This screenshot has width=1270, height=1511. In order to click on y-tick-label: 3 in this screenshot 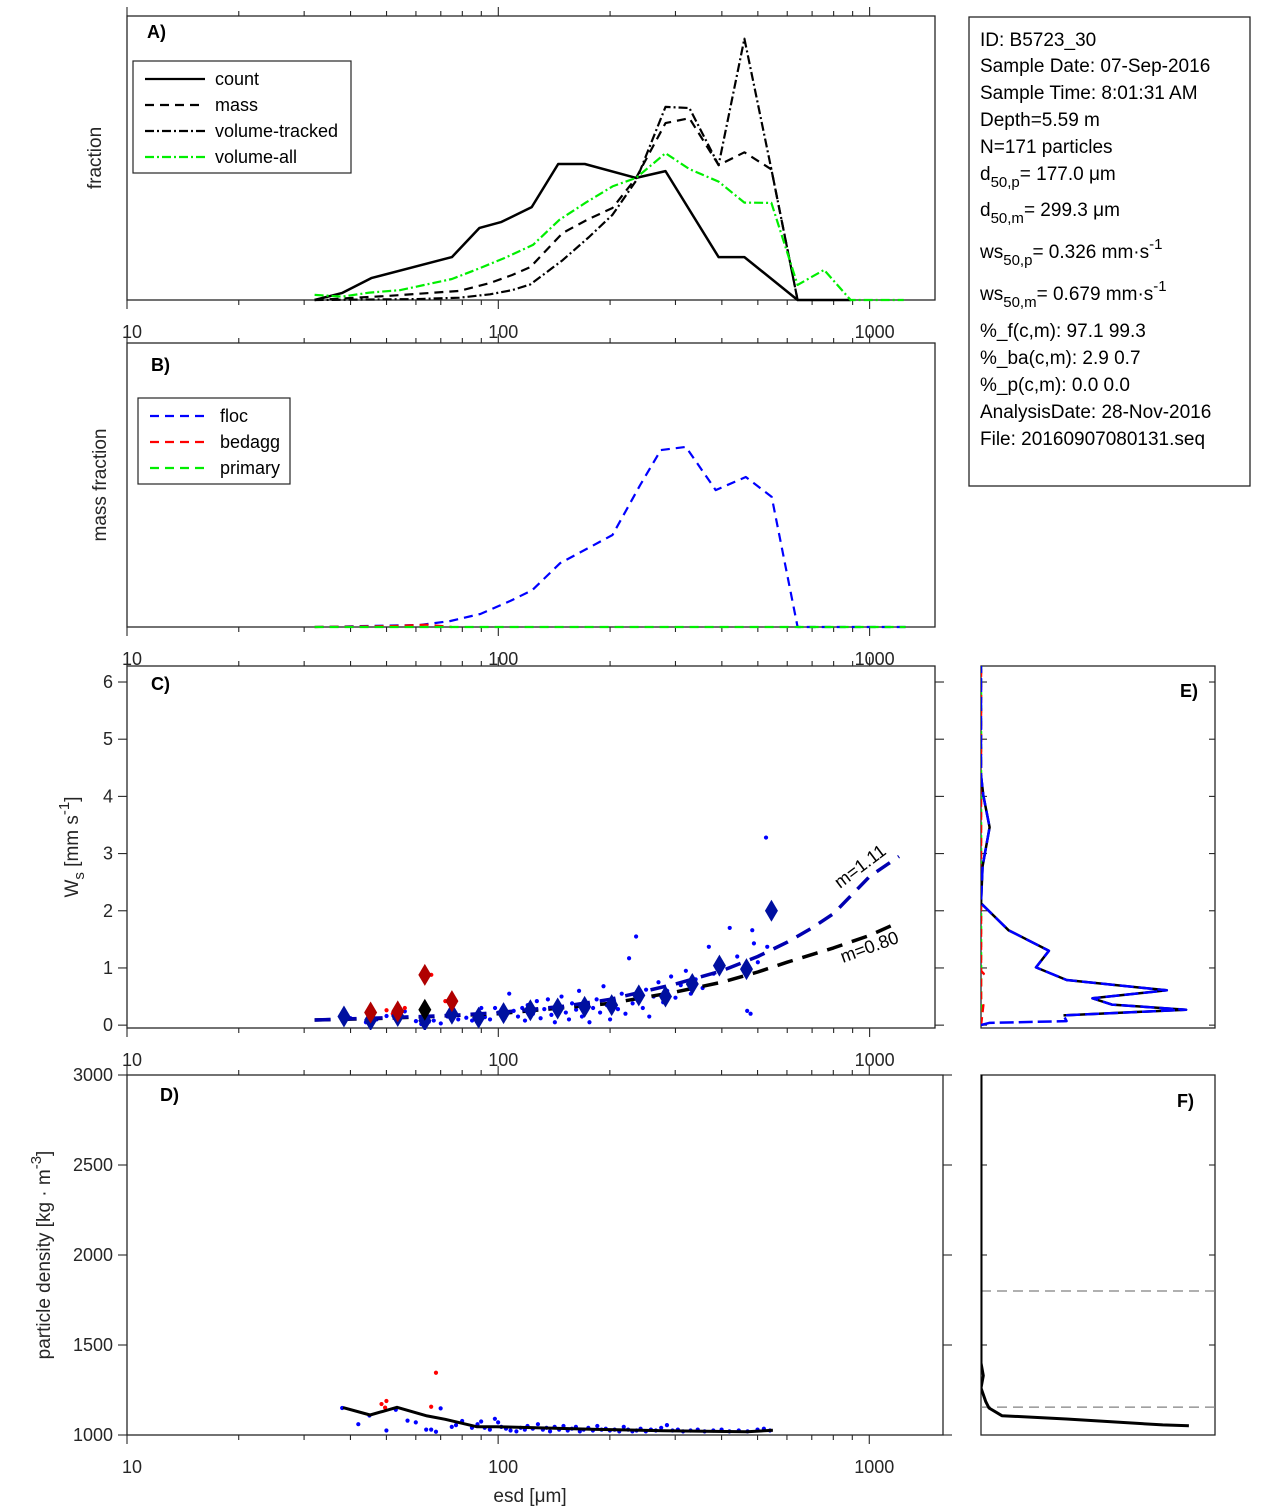, I will do `click(108, 854)`.